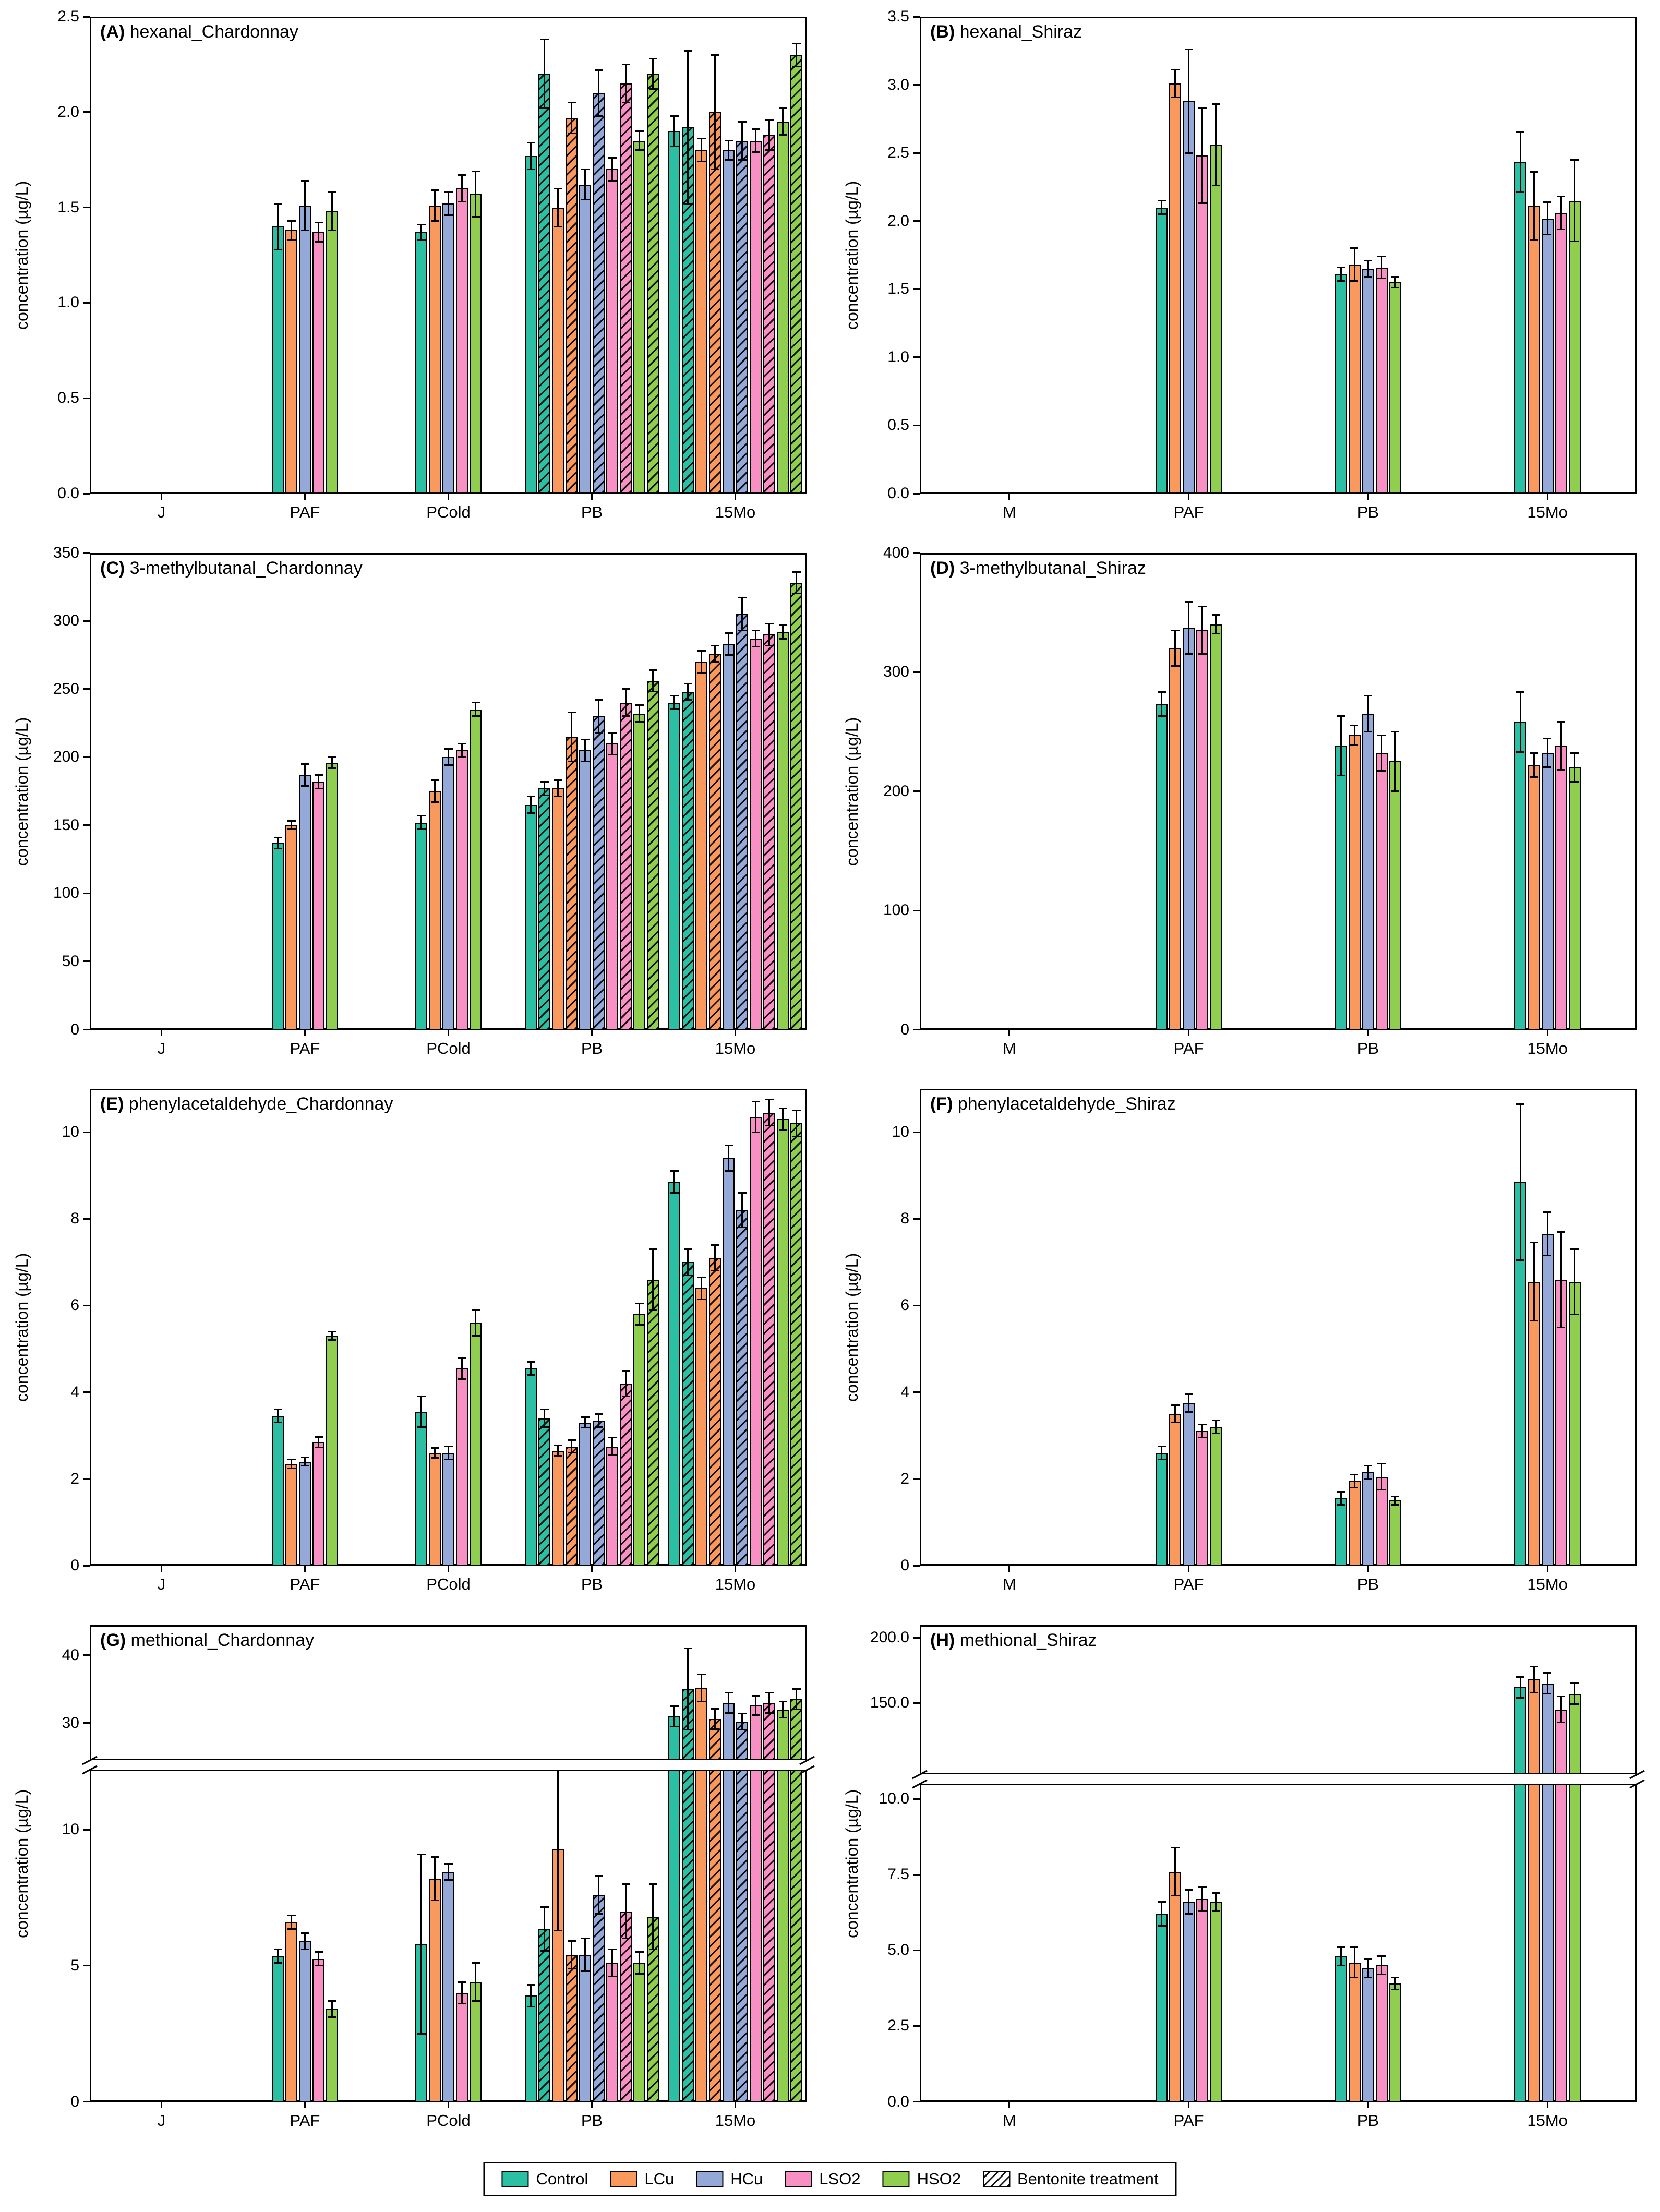 This screenshot has width=1660, height=2212. I want to click on y-tick-label: 0.0, so click(68, 494).